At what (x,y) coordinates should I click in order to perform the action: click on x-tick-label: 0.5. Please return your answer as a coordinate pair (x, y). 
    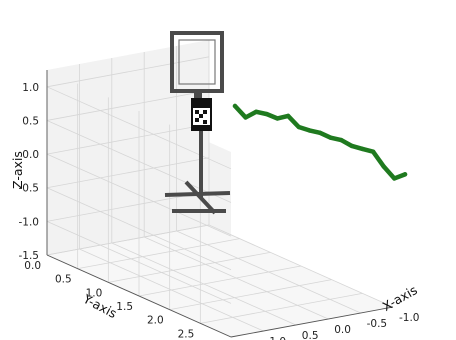
    Looking at the image, I should click on (310, 335).